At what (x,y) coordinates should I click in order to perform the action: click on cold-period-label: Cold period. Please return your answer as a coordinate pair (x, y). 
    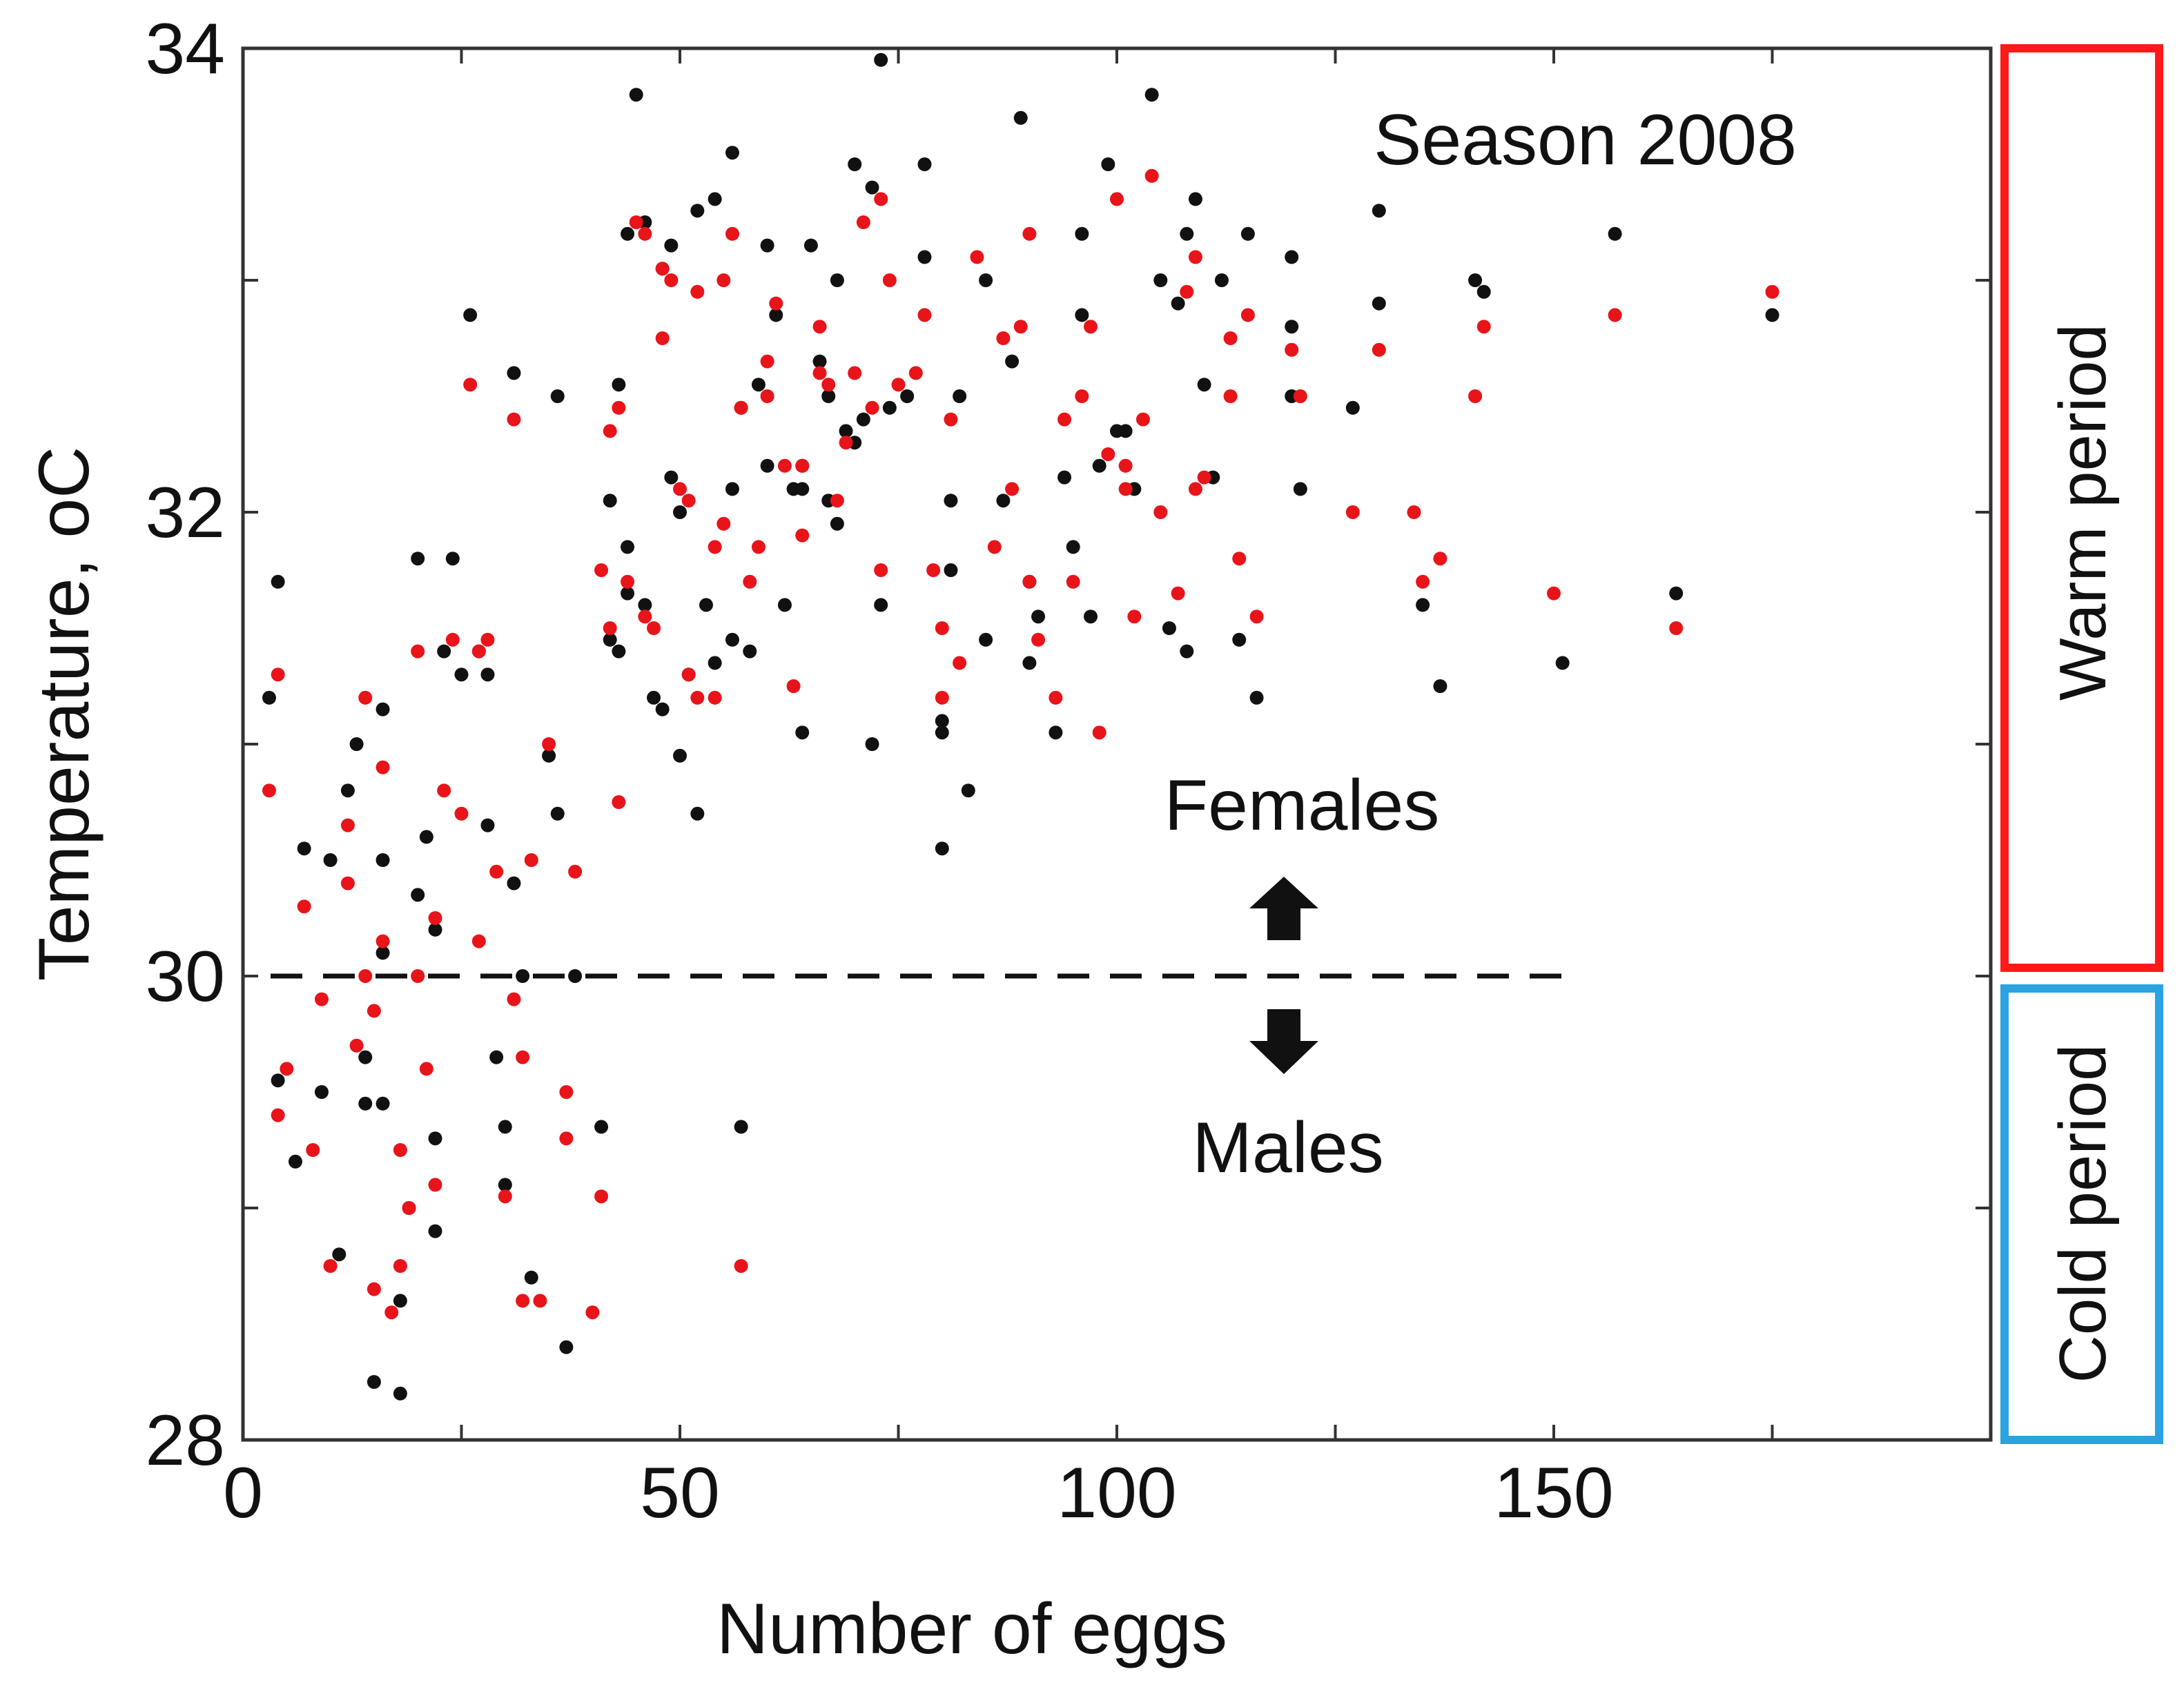
    Looking at the image, I should click on (2083, 1213).